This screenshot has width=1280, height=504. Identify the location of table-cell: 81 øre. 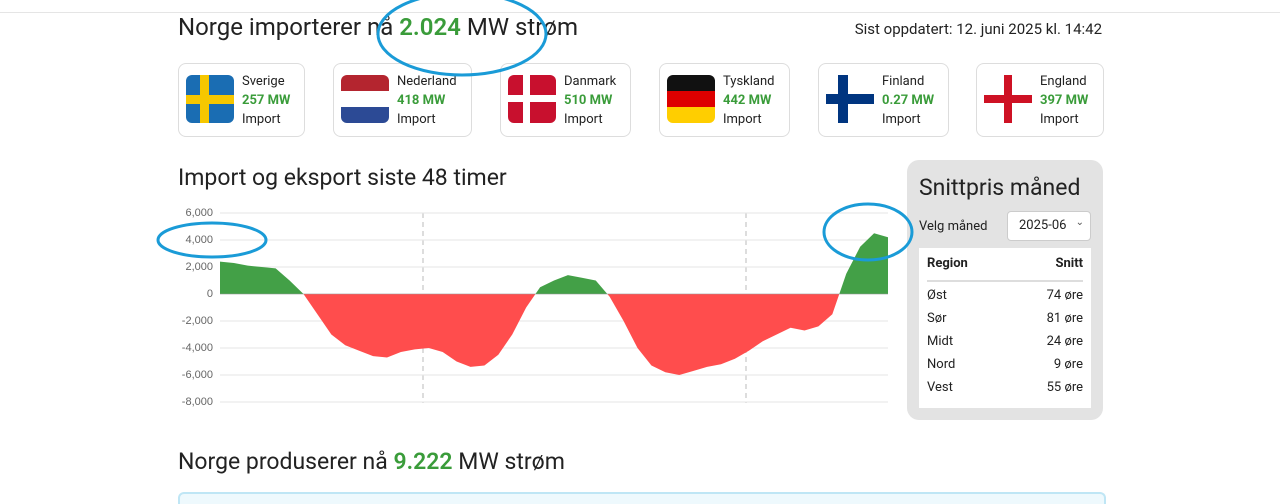
(1064, 318).